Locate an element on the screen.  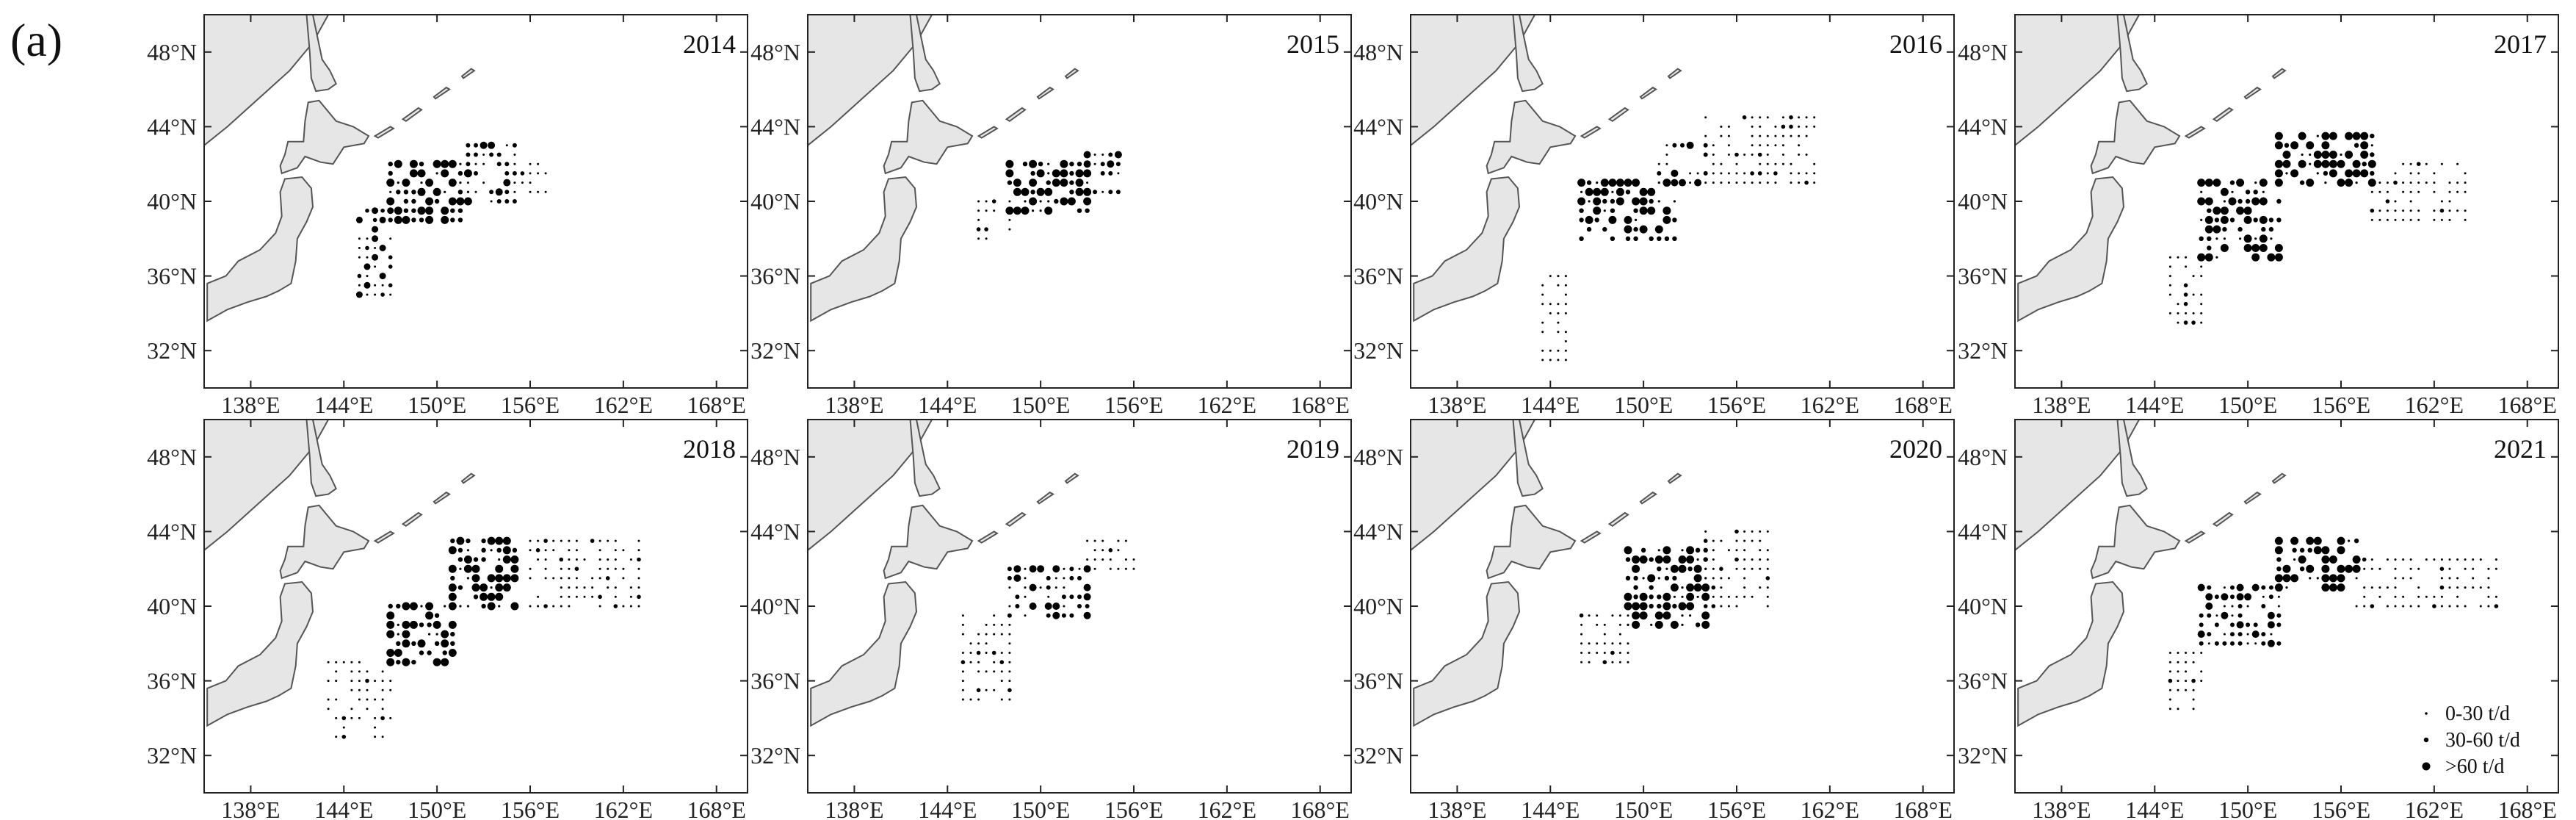
lat-tick-label: 44°N is located at coordinates (172, 127).